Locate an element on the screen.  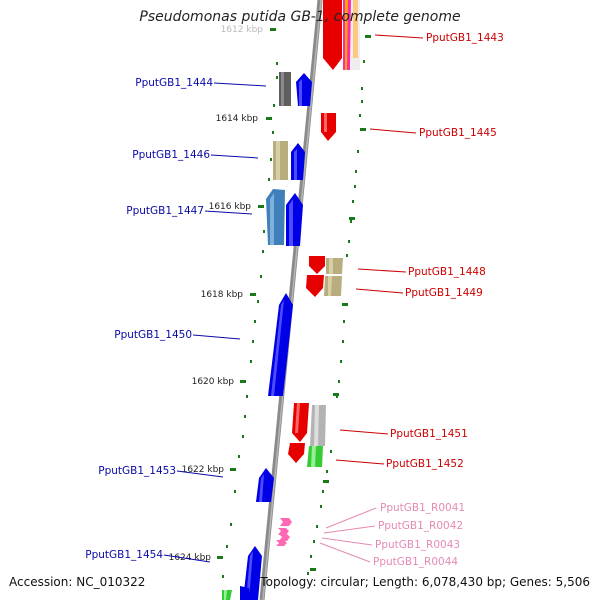
gene-label: PputGB1_1451 is located at coordinates (429, 434).